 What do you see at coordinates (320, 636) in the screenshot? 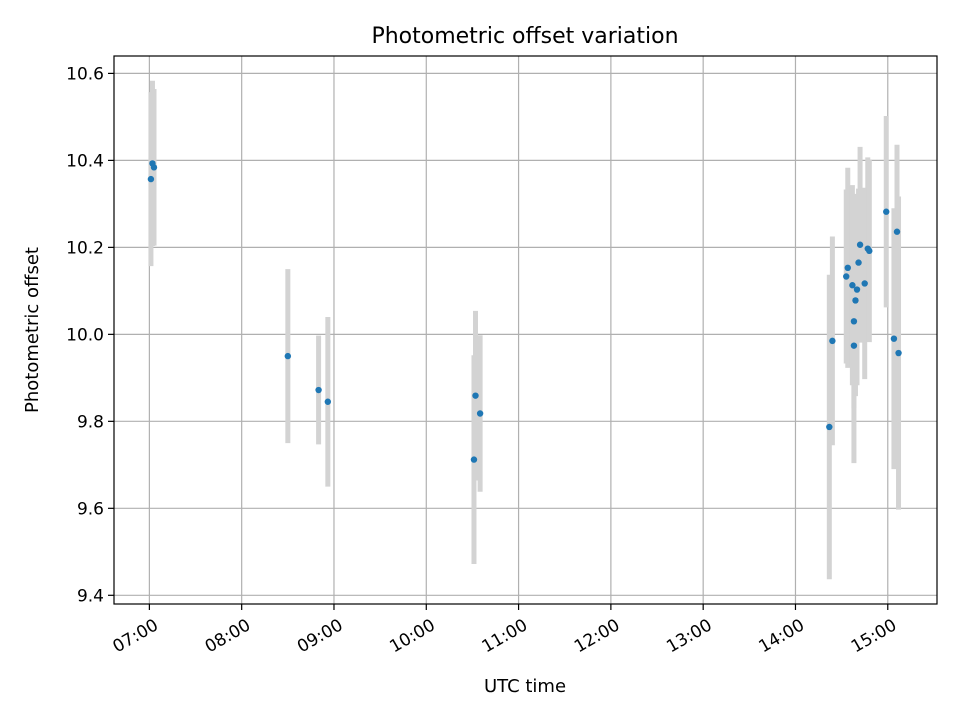
I see `x-tick-label: 09:00` at bounding box center [320, 636].